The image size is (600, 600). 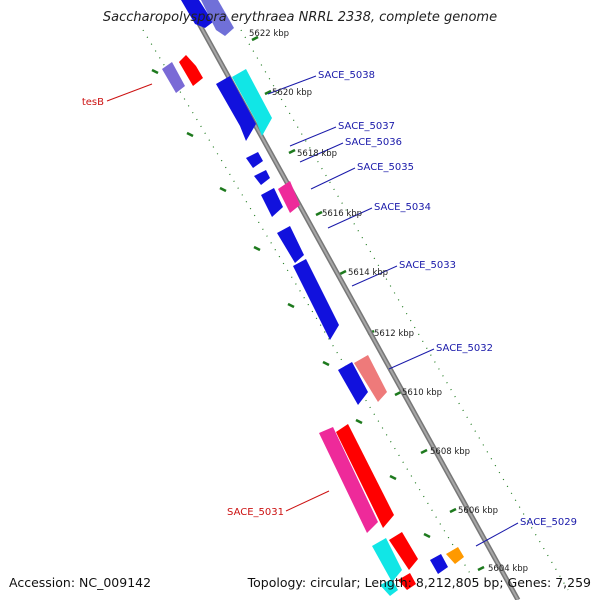 What do you see at coordinates (317, 154) in the screenshot?
I see `tick-label: 5618 kbp` at bounding box center [317, 154].